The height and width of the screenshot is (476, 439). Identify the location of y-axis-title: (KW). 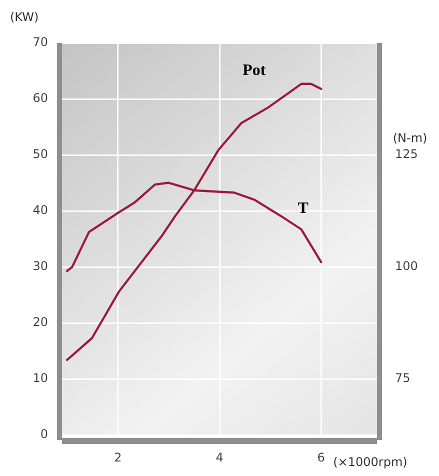
(24, 17).